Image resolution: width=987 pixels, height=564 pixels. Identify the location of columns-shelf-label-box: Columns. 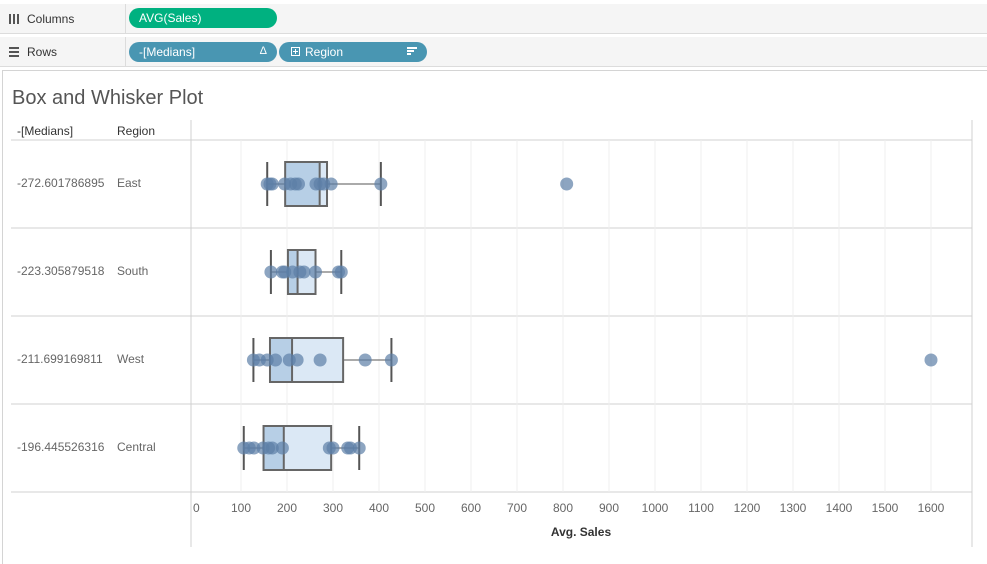
(63, 18).